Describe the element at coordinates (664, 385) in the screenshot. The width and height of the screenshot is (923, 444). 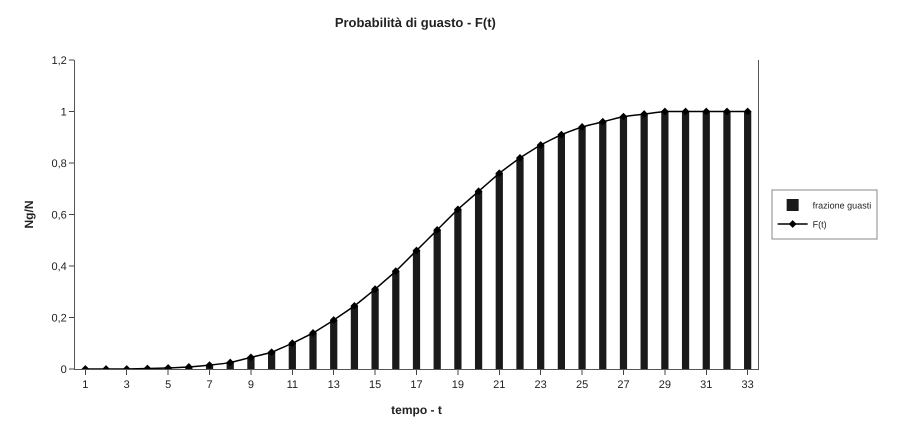
I see `x-tick-label: 29` at that location.